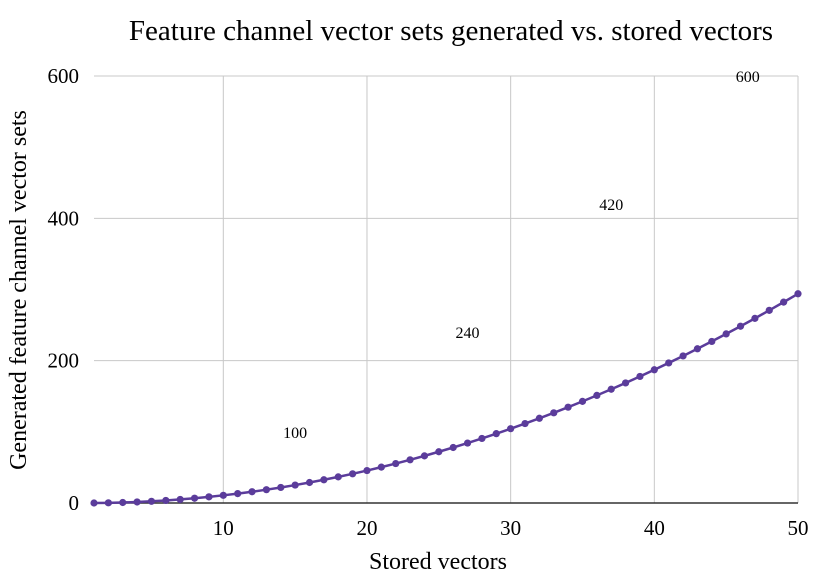  What do you see at coordinates (74, 503) in the screenshot?
I see `y-tick-label-0: 0` at bounding box center [74, 503].